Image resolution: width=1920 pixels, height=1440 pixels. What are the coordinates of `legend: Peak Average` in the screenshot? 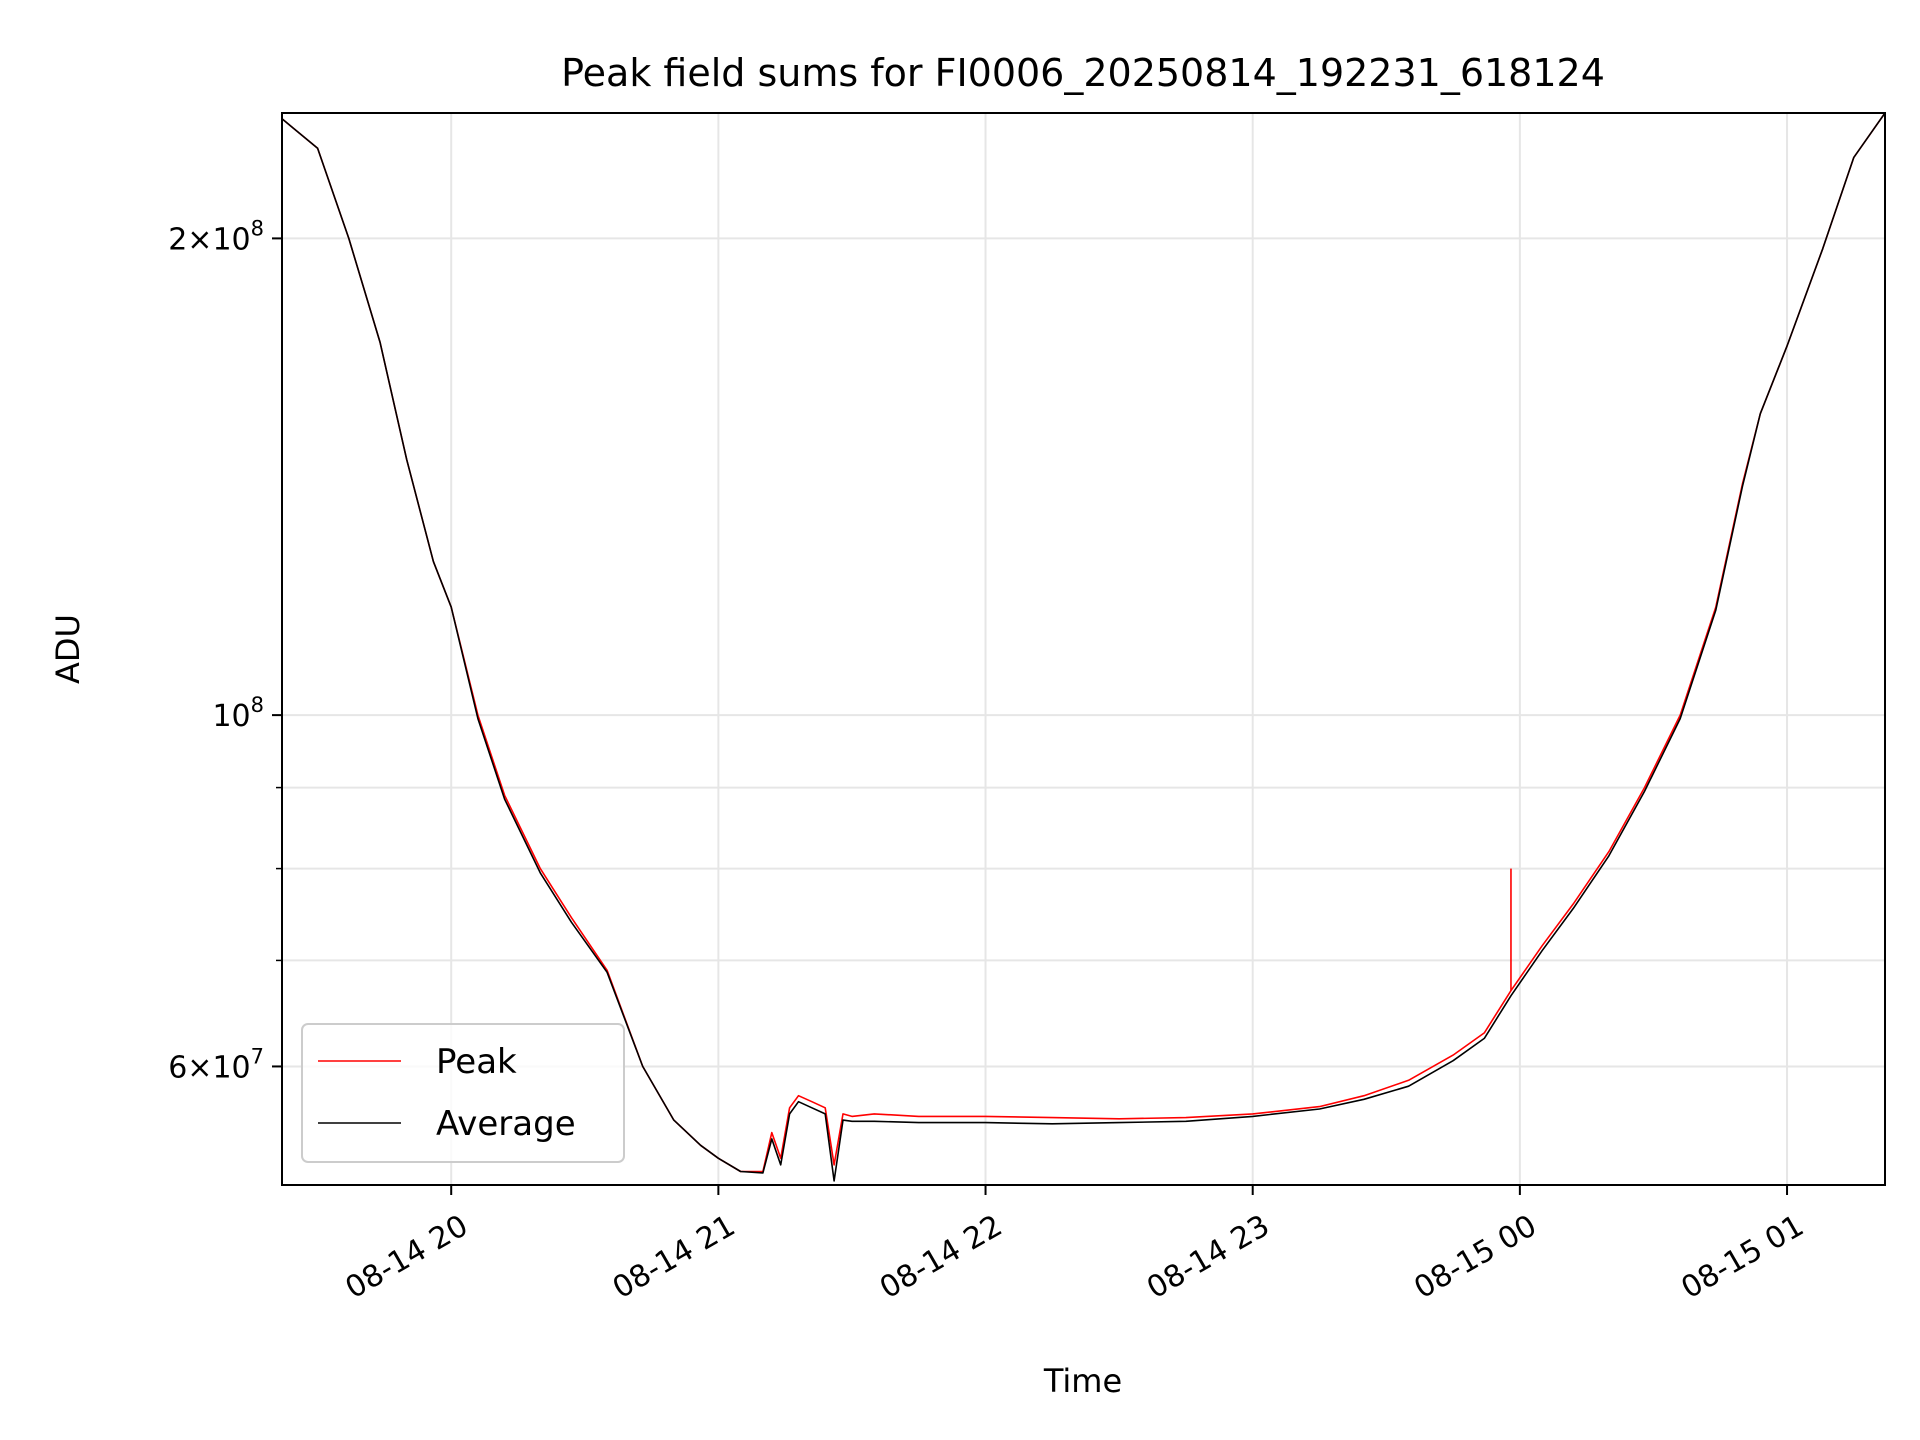 It's located at (463, 1093).